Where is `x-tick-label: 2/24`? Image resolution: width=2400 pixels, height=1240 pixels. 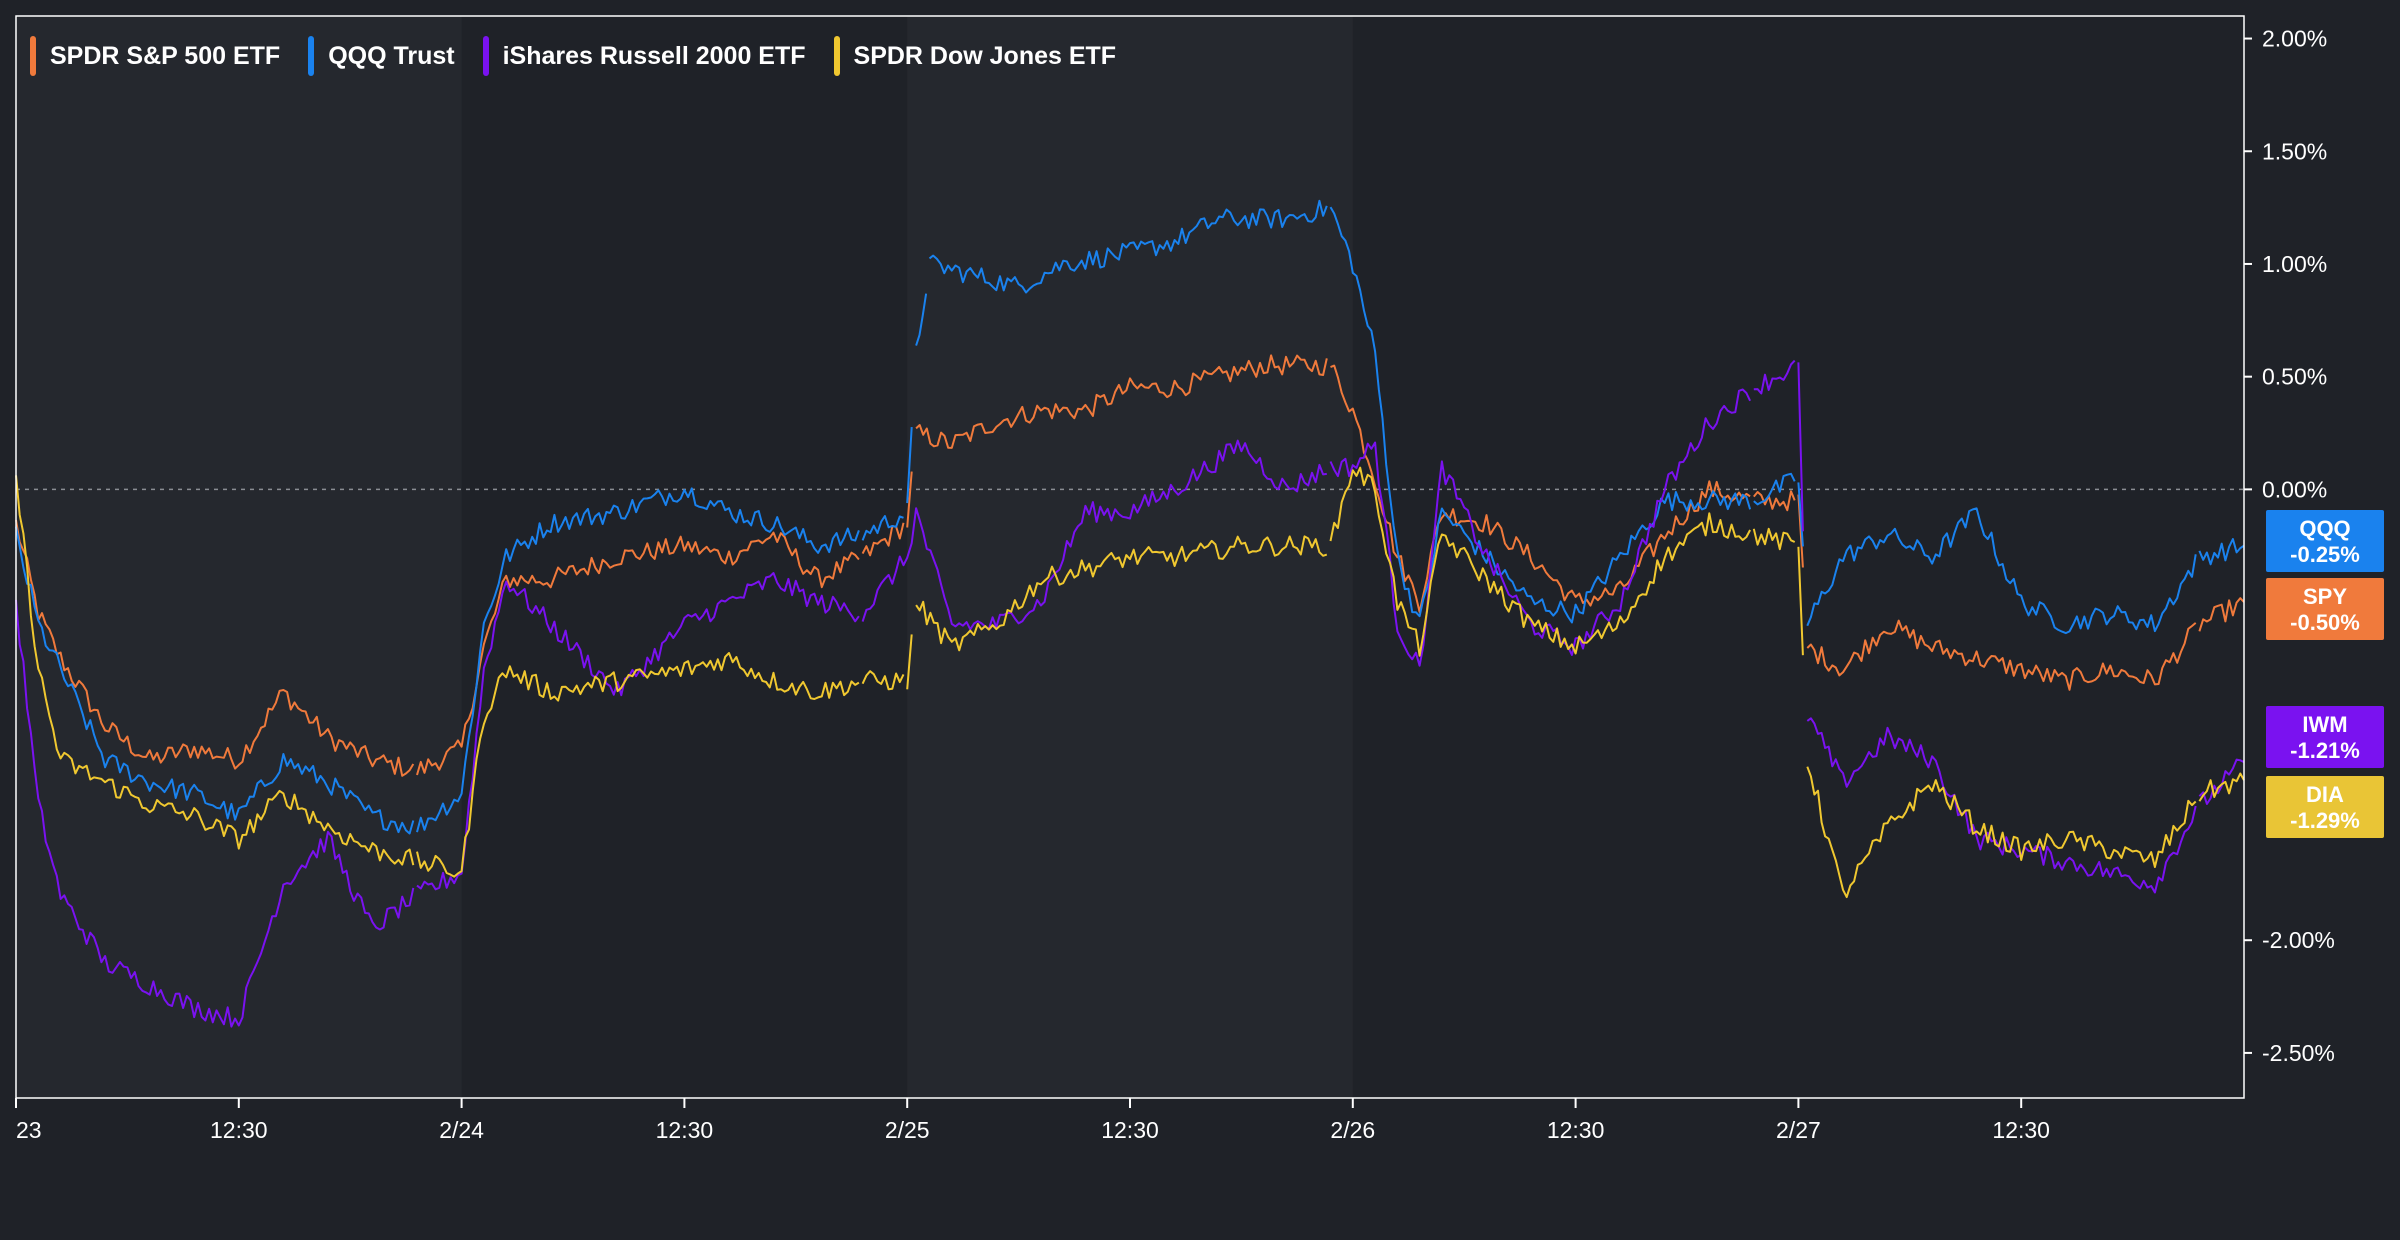 x-tick-label: 2/24 is located at coordinates (461, 1130).